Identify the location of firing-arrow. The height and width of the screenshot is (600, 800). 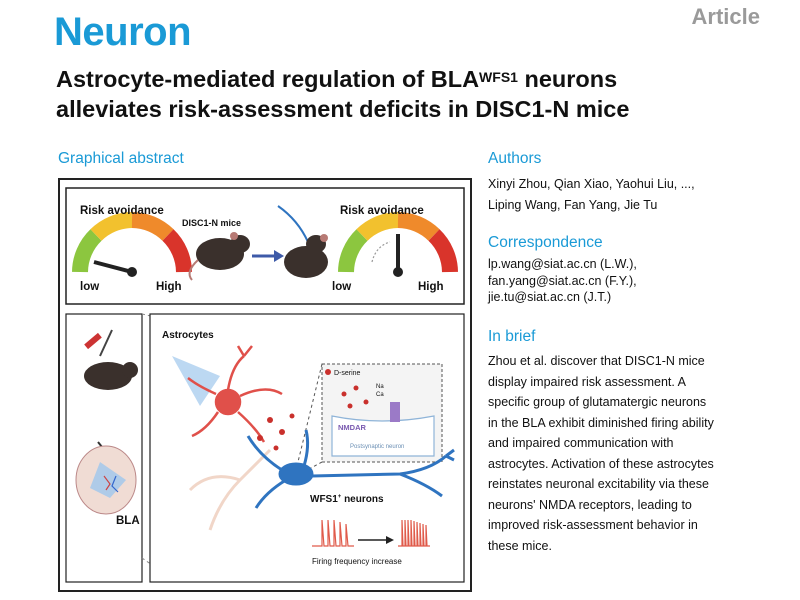
(376, 540).